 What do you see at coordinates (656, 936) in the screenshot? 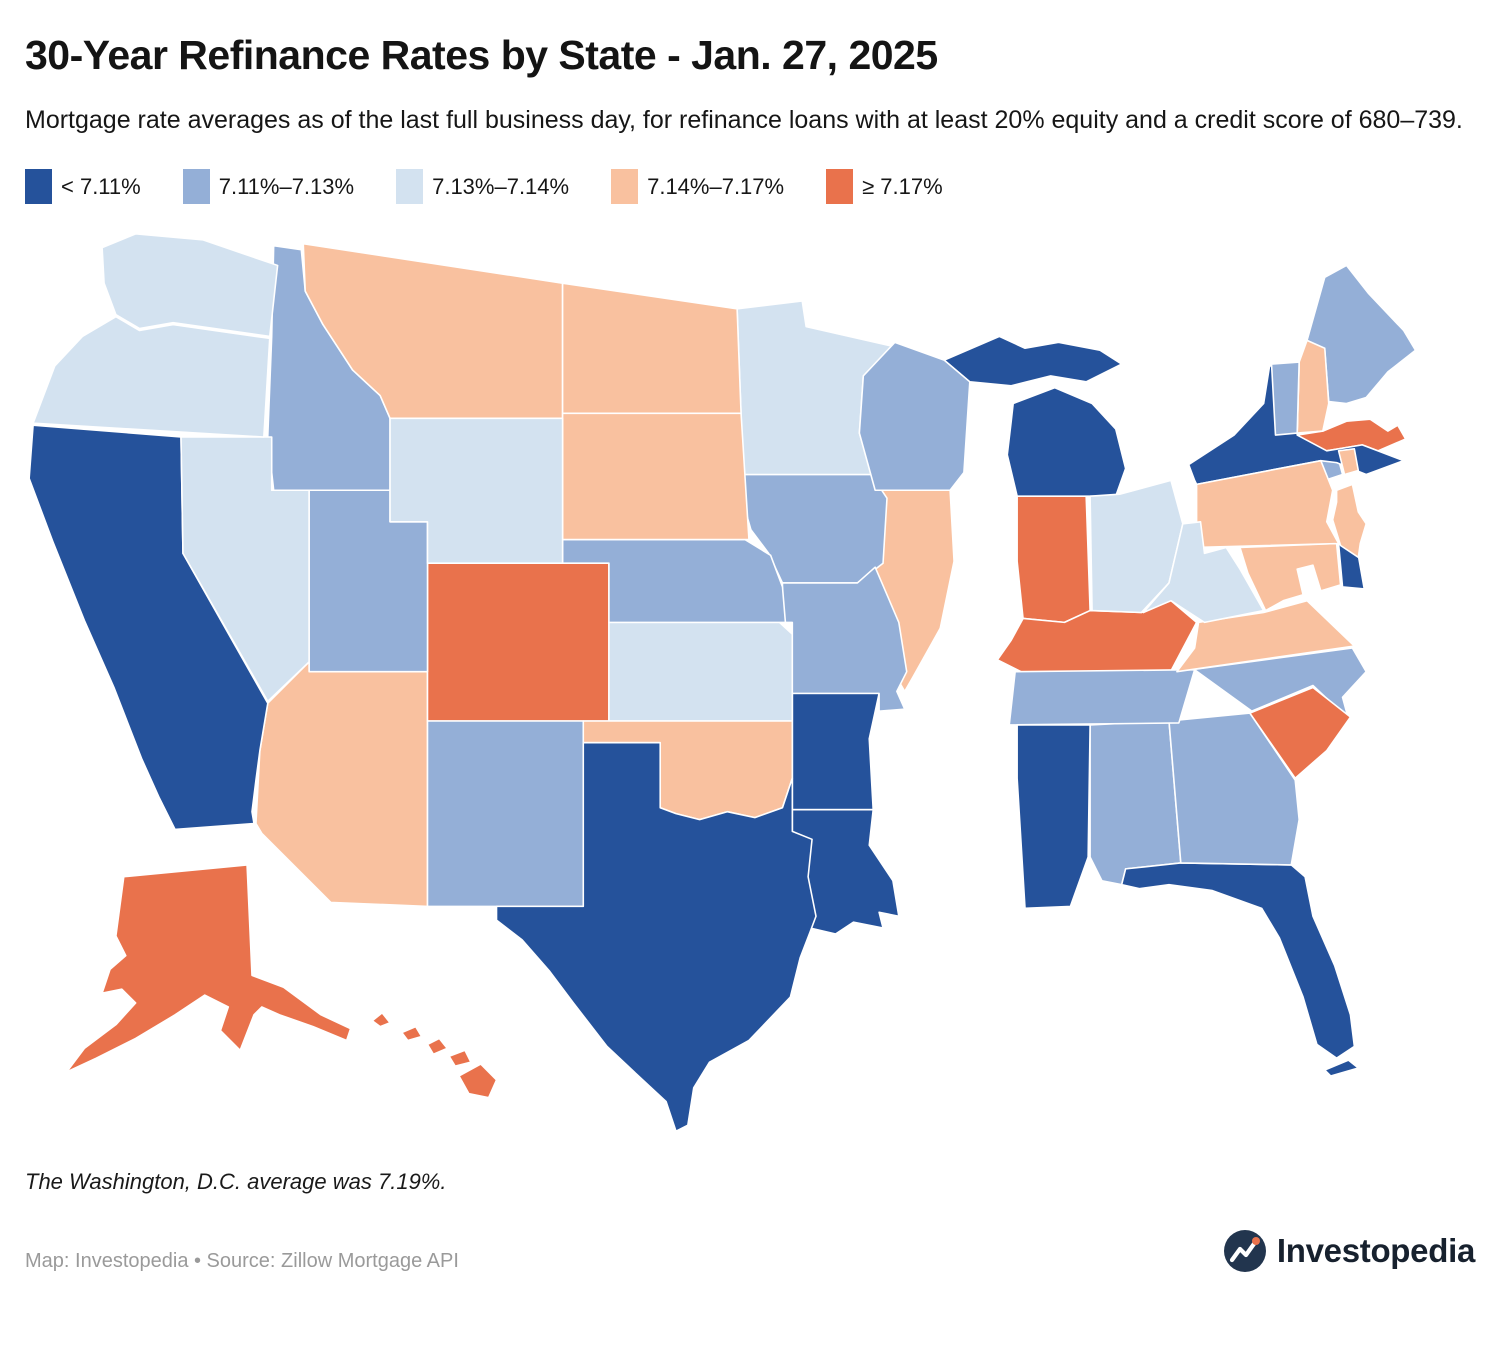
I see `state-TX: Texas` at bounding box center [656, 936].